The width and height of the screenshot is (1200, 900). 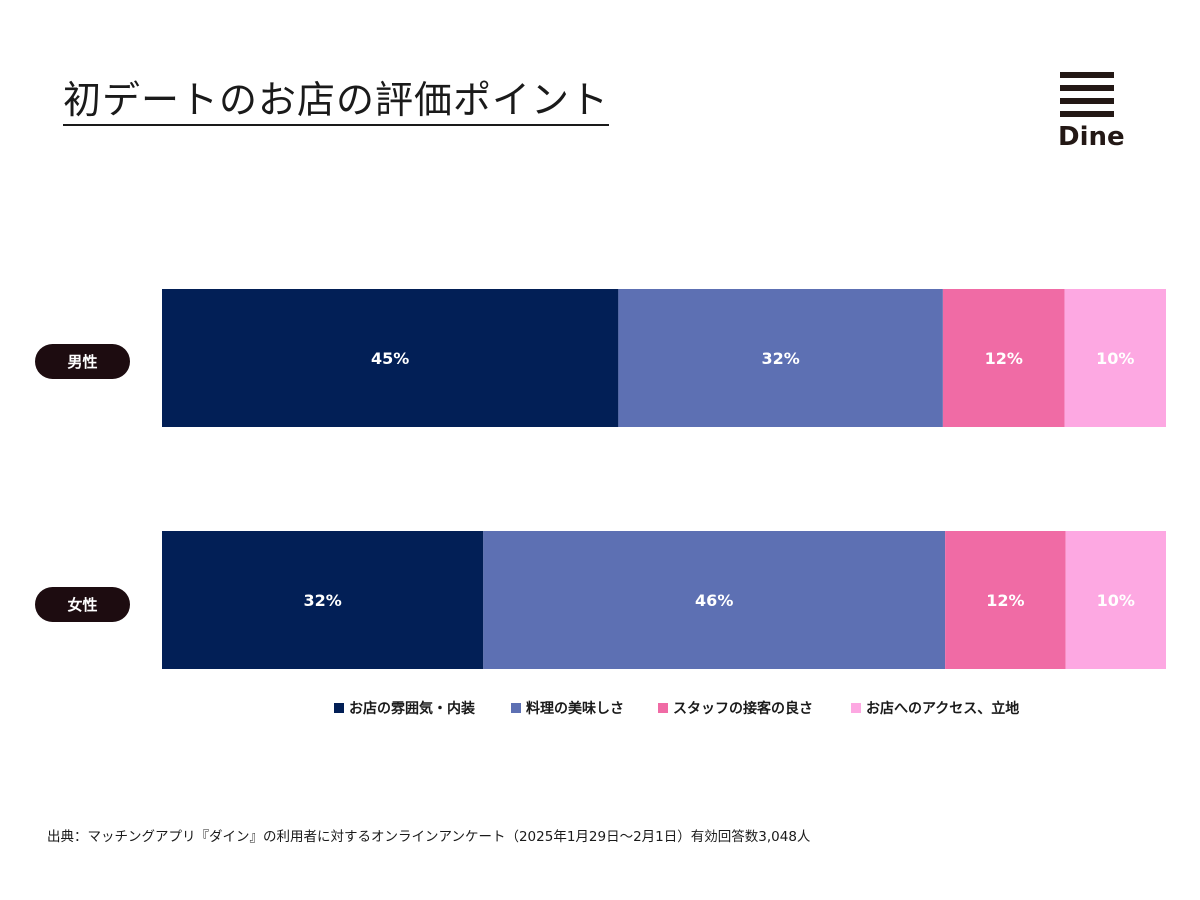 I want to click on logo-text: Dine, so click(x=1091, y=137).